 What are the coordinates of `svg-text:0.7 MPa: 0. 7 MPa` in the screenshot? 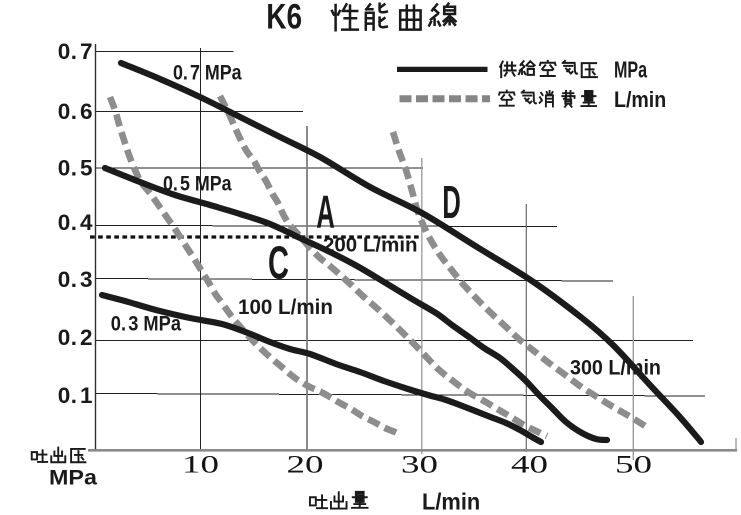 It's located at (207, 73).